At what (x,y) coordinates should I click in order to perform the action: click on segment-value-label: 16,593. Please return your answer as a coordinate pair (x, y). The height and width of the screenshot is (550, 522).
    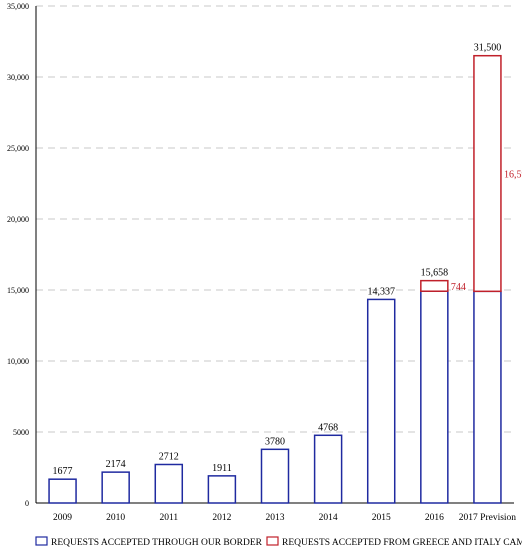
    Looking at the image, I should click on (513, 175).